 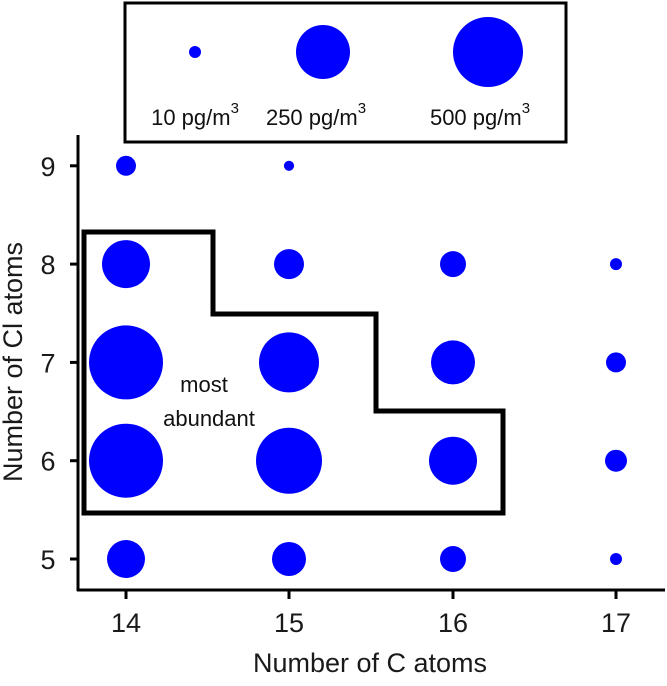 I want to click on bubble-c15-cl6, so click(x=289, y=460).